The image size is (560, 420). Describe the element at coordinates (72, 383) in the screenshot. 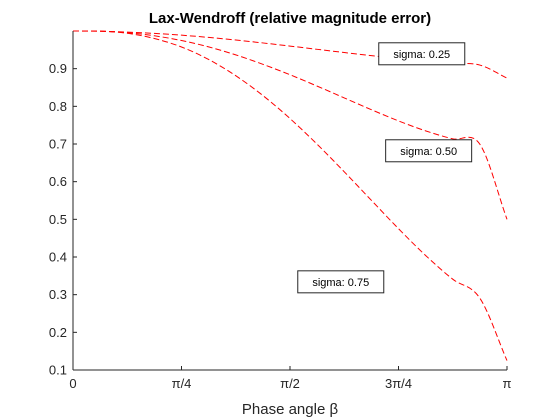

I see `x-tick-label: 0` at that location.